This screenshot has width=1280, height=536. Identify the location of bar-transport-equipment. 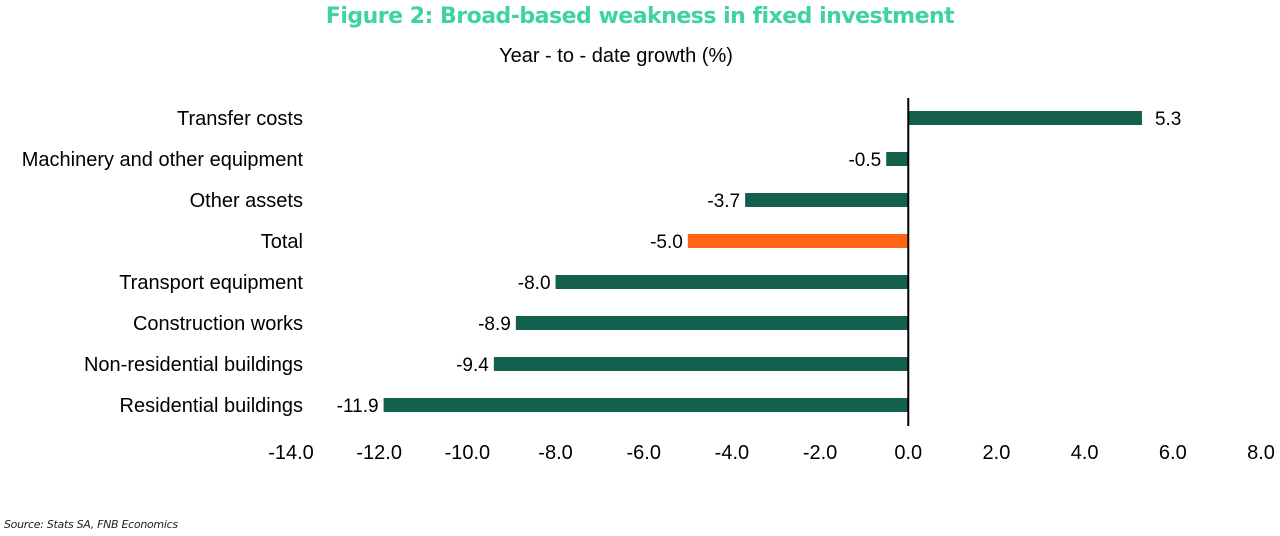
(732, 282).